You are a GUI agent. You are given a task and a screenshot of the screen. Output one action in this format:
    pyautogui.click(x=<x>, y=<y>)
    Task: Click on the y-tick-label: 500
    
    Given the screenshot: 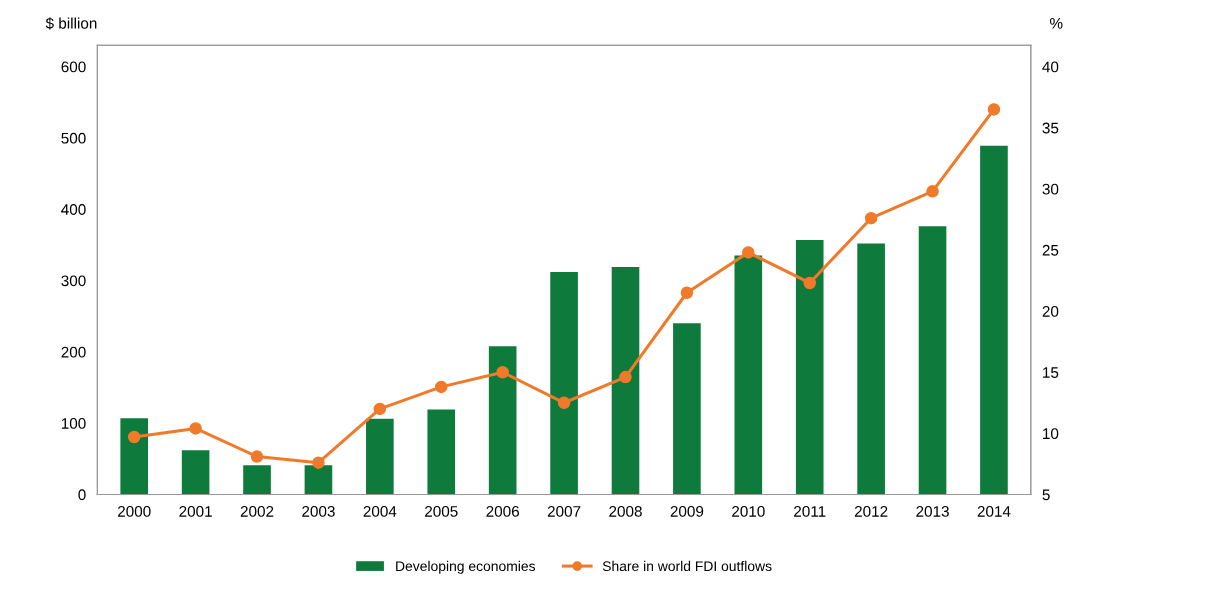 What is the action you would take?
    pyautogui.click(x=73, y=138)
    